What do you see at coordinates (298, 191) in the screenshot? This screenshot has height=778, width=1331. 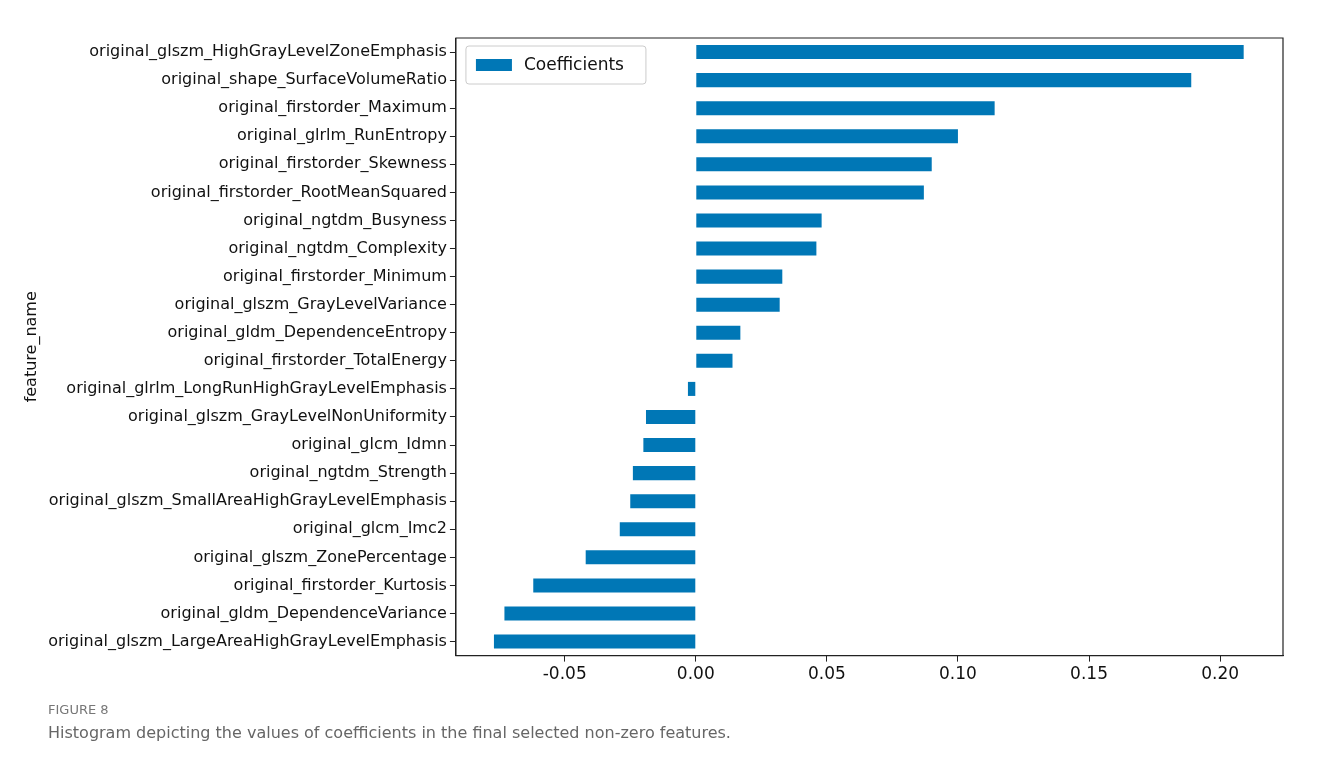 I see `y-tick-label: original_firstorder_RootMeanSquared` at bounding box center [298, 191].